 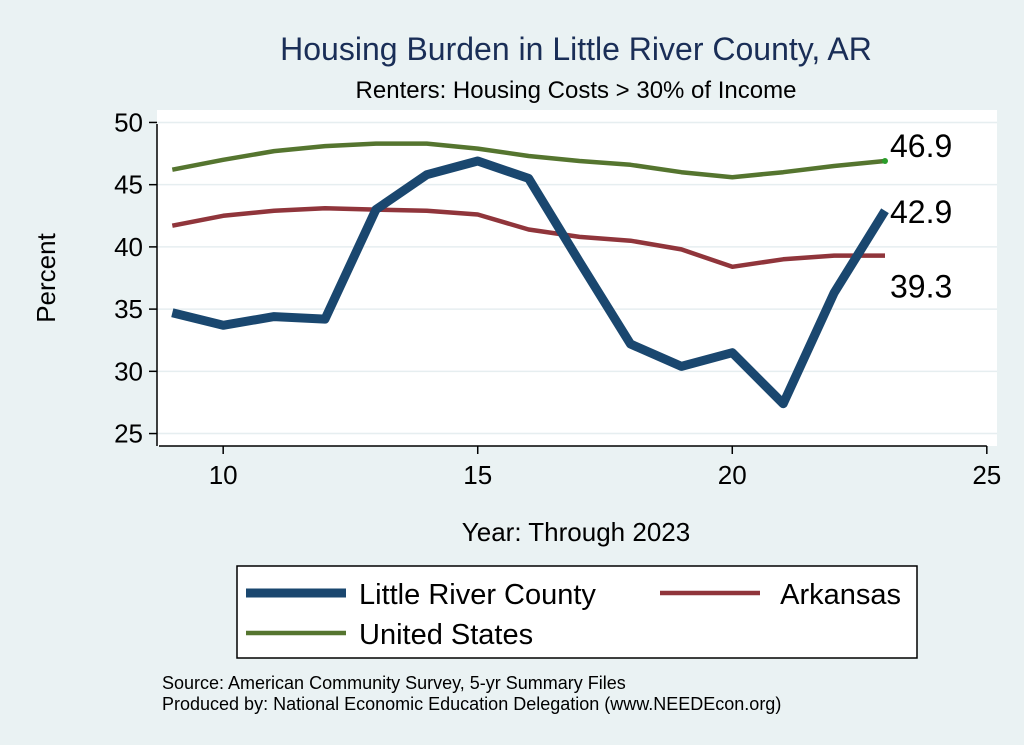 I want to click on end-marker-united-states, so click(x=885, y=161).